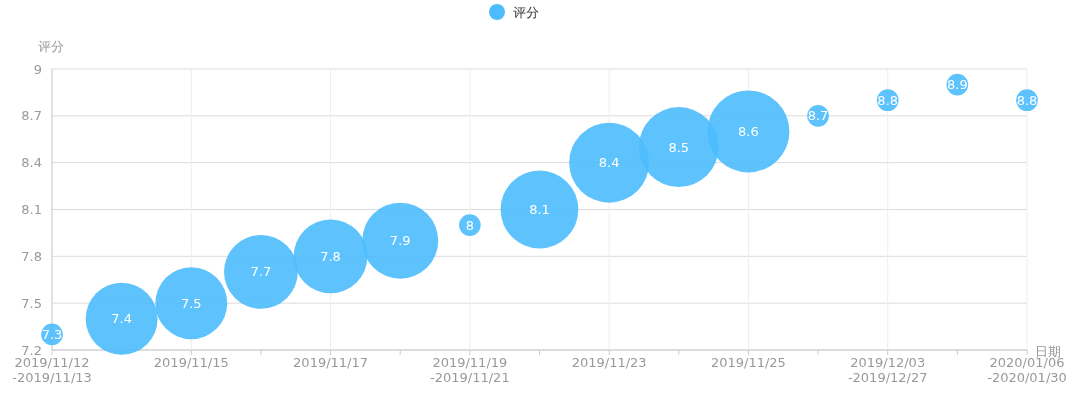 The width and height of the screenshot is (1080, 397). Describe the element at coordinates (400, 241) in the screenshot. I see `data-label: 7.9` at that location.